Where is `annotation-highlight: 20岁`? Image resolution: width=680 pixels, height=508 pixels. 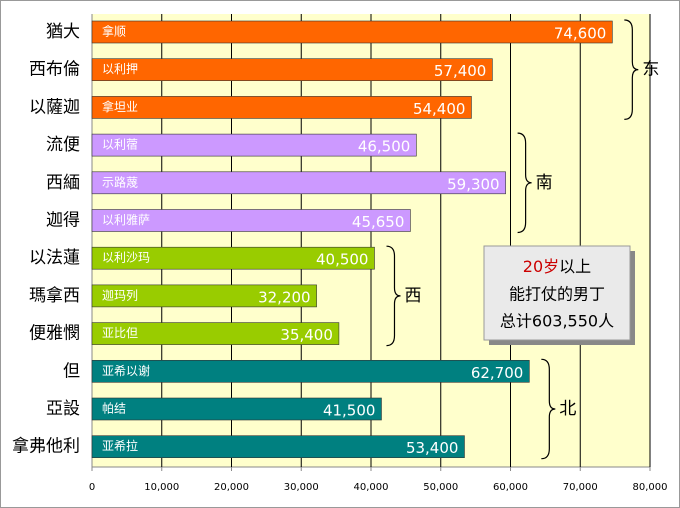 annotation-highlight: 20岁 is located at coordinates (541, 266).